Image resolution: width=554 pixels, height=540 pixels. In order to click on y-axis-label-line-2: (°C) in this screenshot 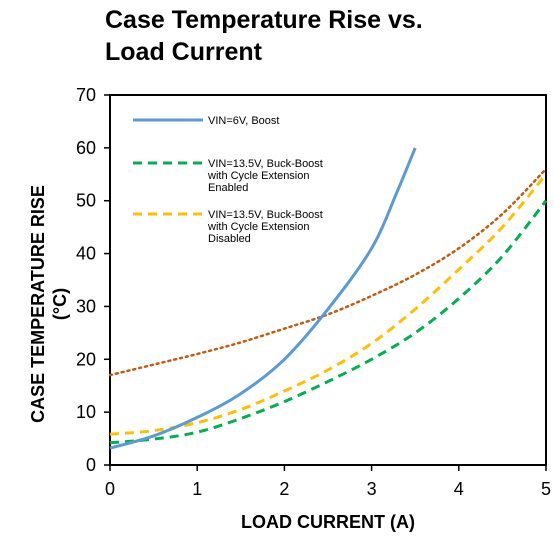, I will do `click(60, 304)`.